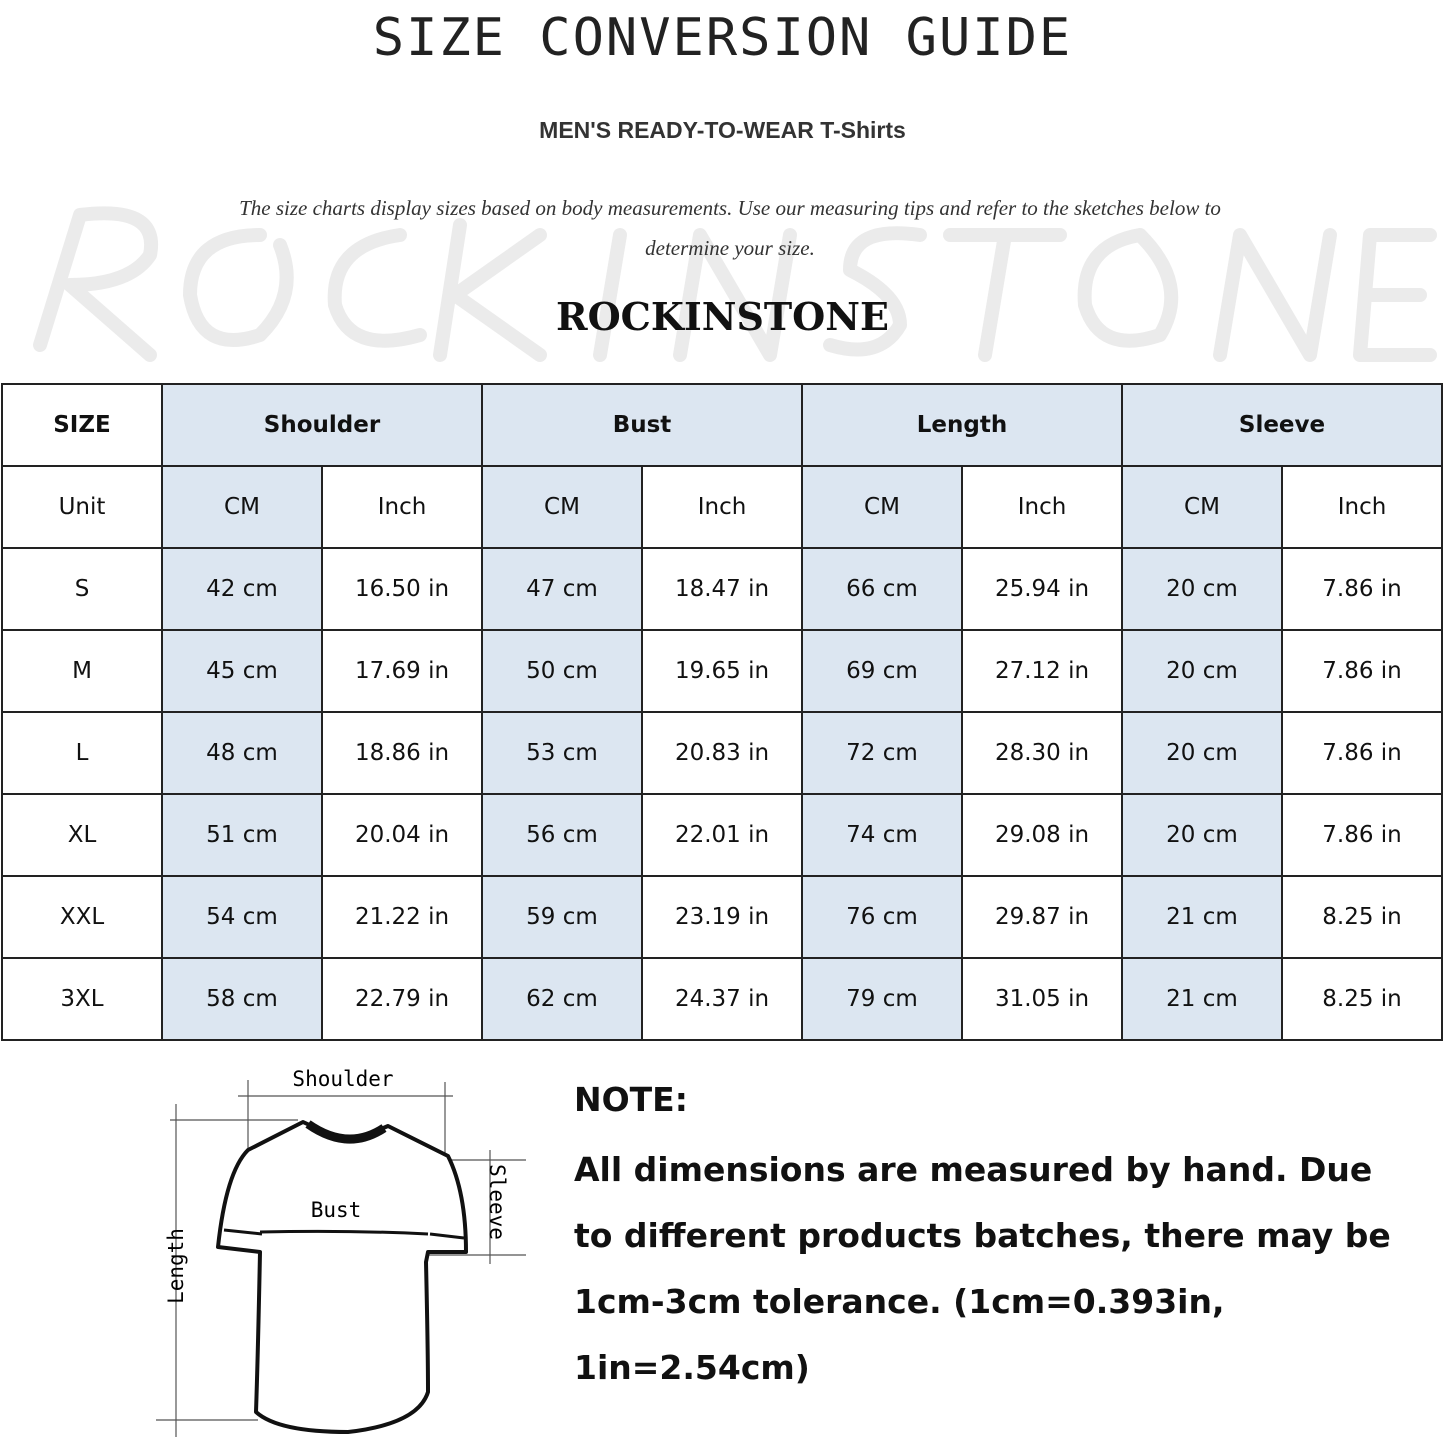 Image resolution: width=1445 pixels, height=1445 pixels. Describe the element at coordinates (722, 316) in the screenshot. I see `brand-name: ROCKINSTONE` at that location.